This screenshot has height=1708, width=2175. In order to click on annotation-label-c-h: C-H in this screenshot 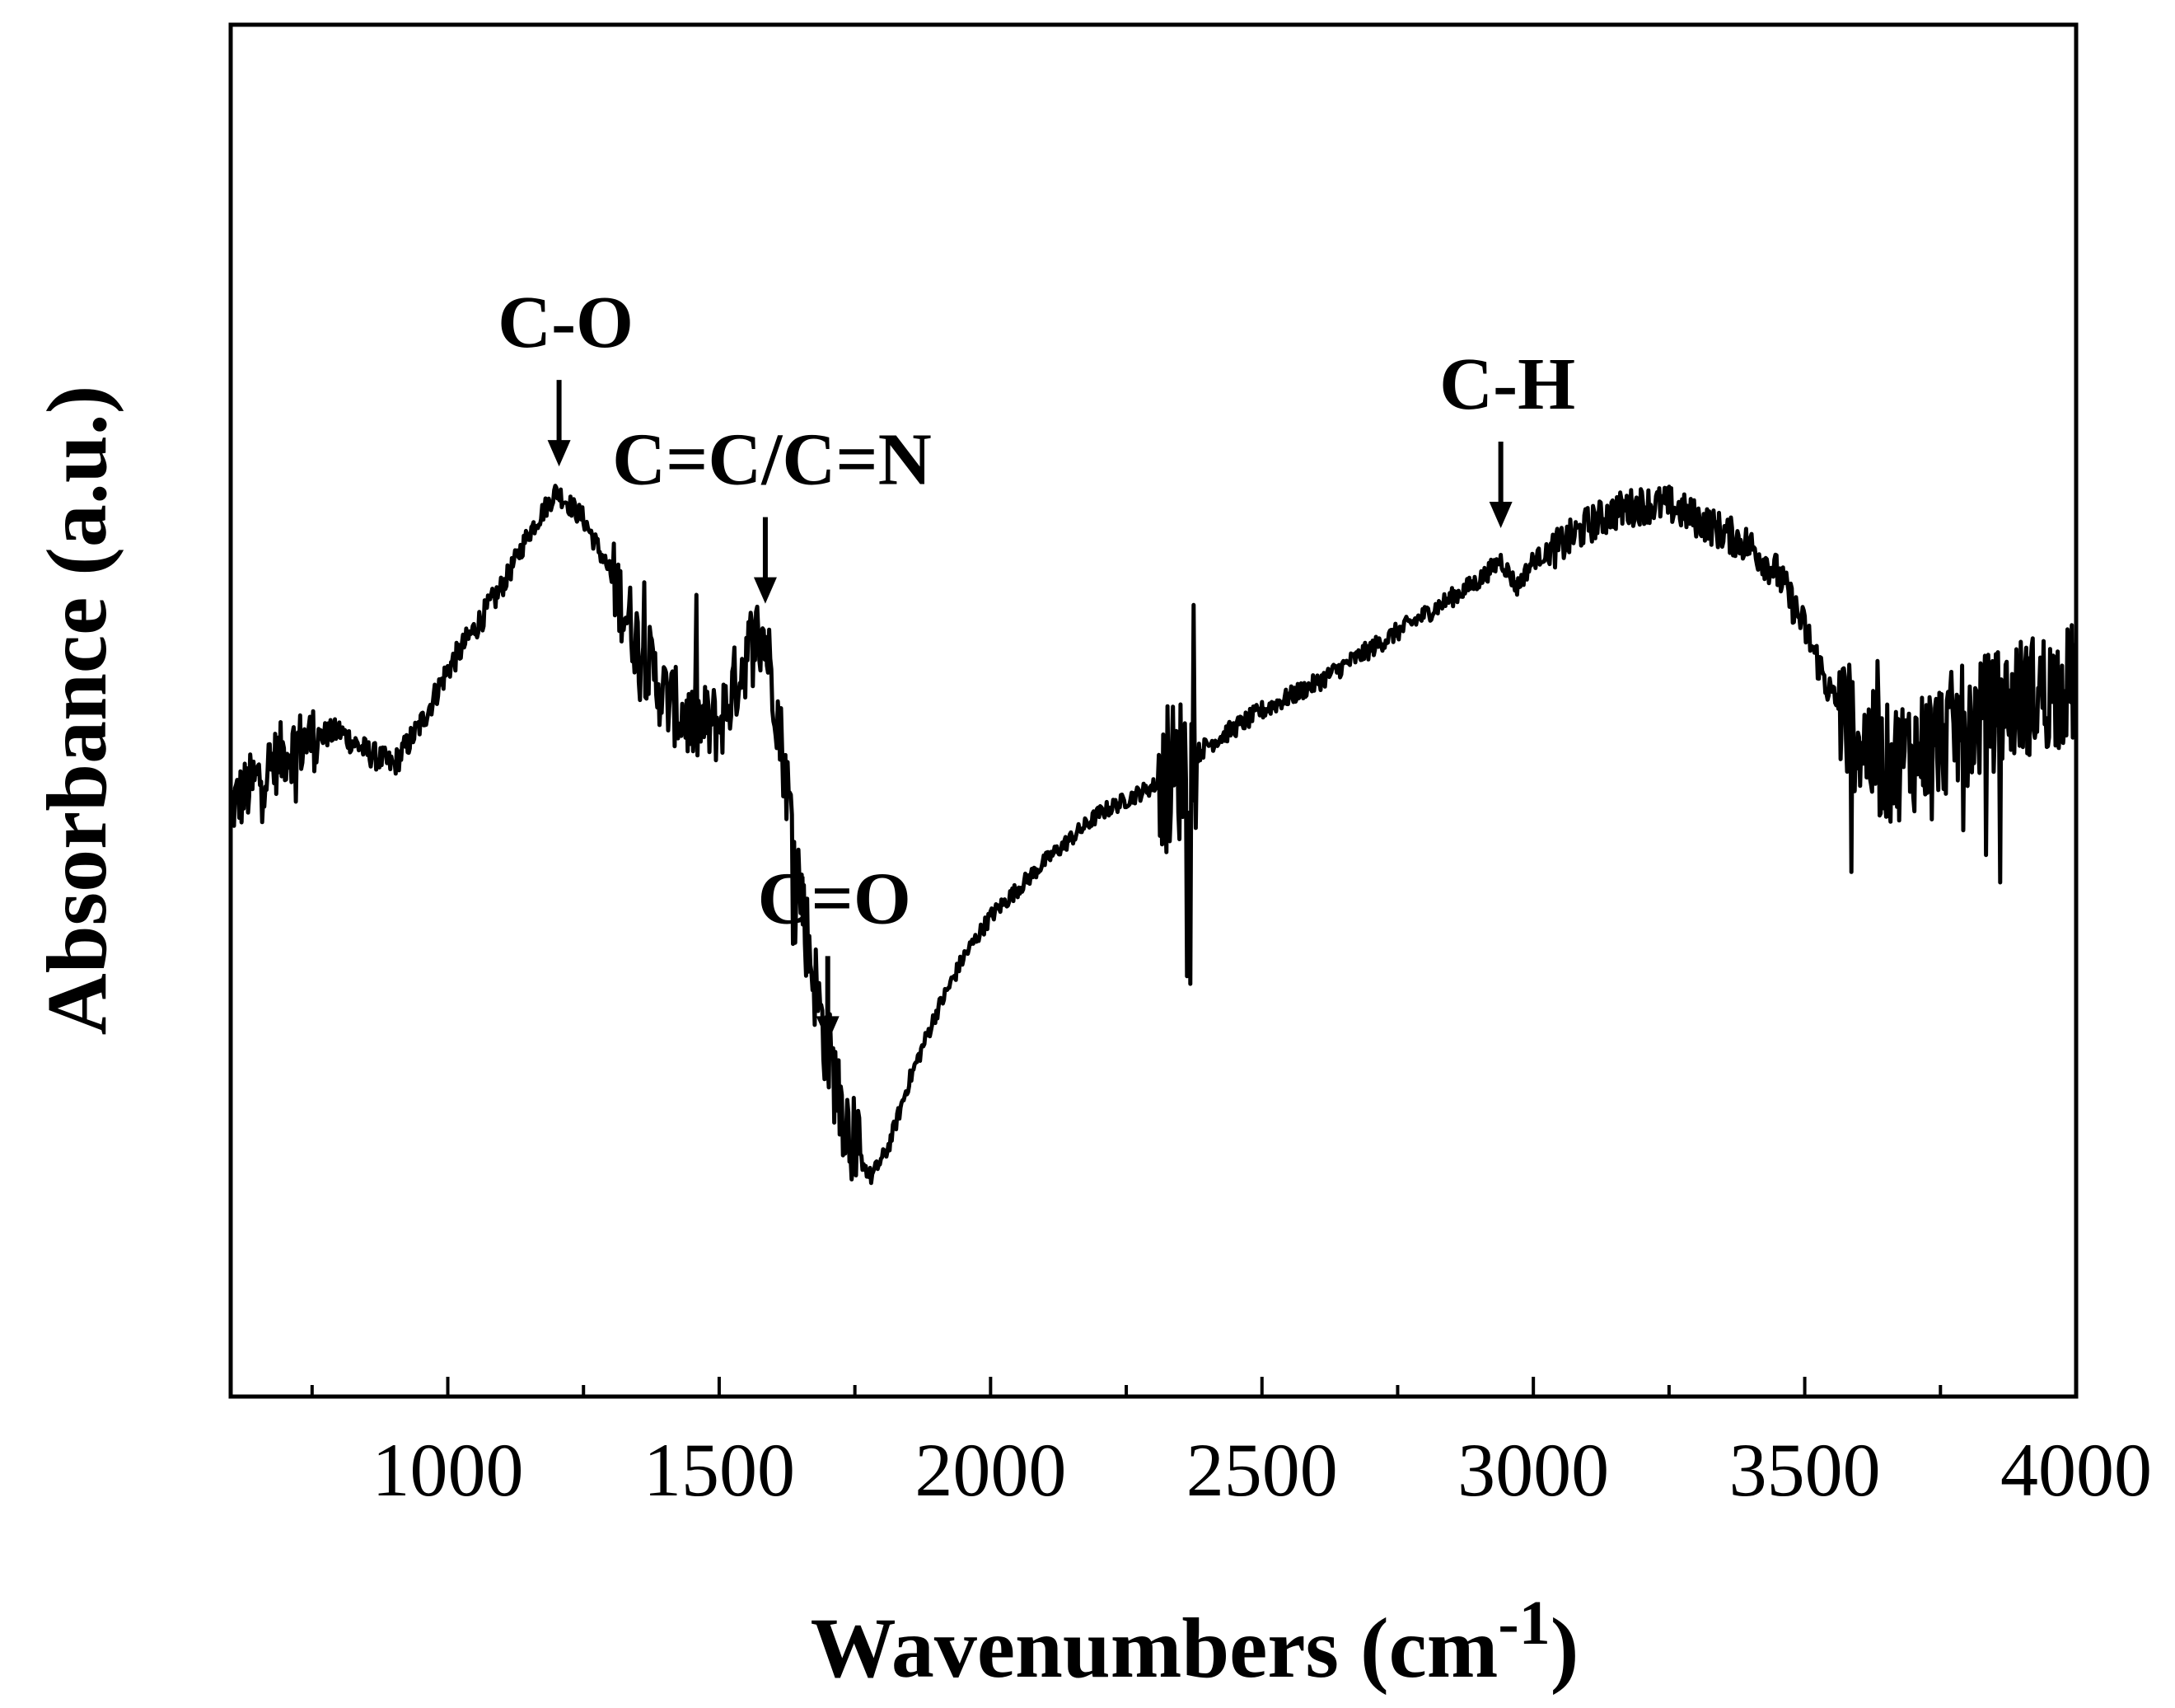, I will do `click(1507, 384)`.